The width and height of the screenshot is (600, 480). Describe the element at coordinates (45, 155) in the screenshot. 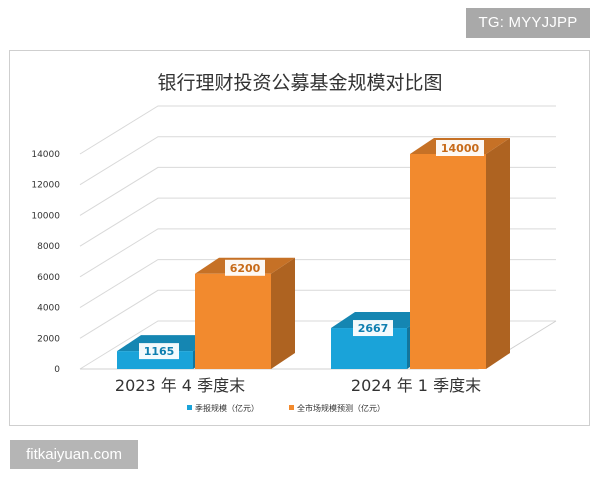

I see `y-tick-label: 14000` at that location.